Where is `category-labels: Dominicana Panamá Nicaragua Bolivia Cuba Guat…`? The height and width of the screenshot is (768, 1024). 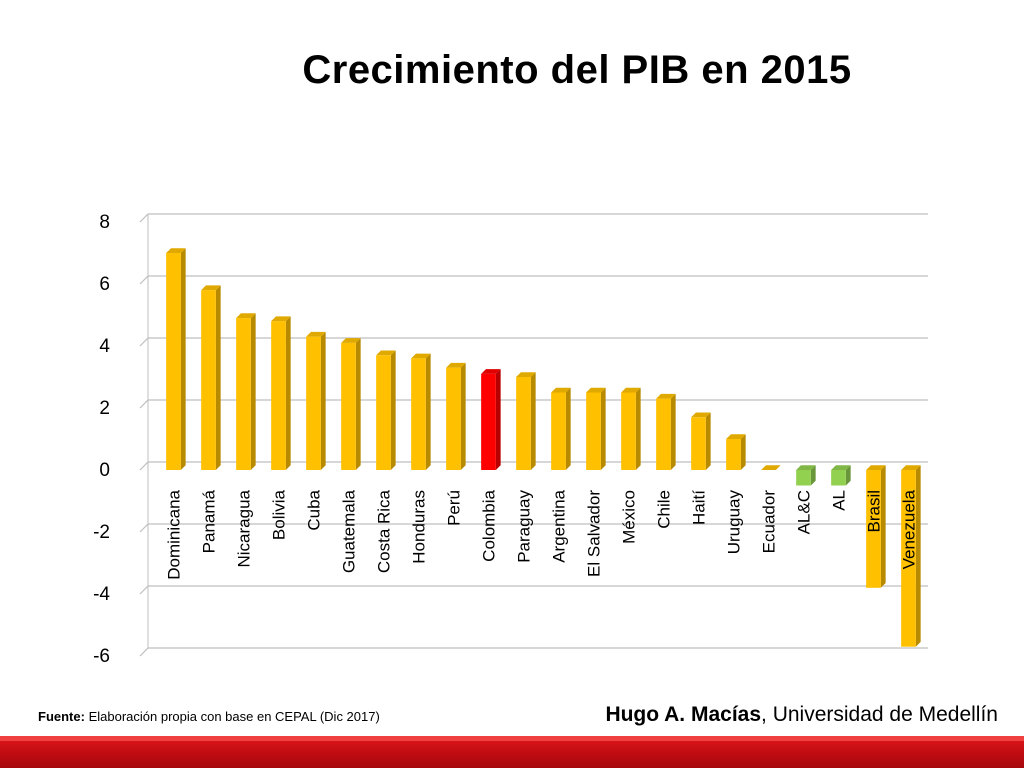
category-labels: Dominicana Panamá Nicaragua Bolivia Cuba Guat… is located at coordinates (542, 534).